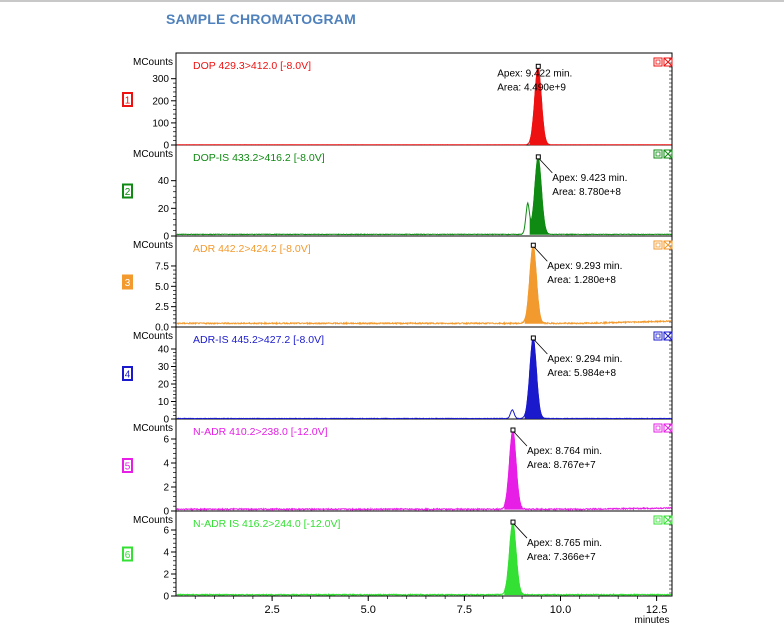  Describe the element at coordinates (252, 66) in the screenshot. I see `channel-label: DOP 429.3>412.0 [-8.0V]` at that location.